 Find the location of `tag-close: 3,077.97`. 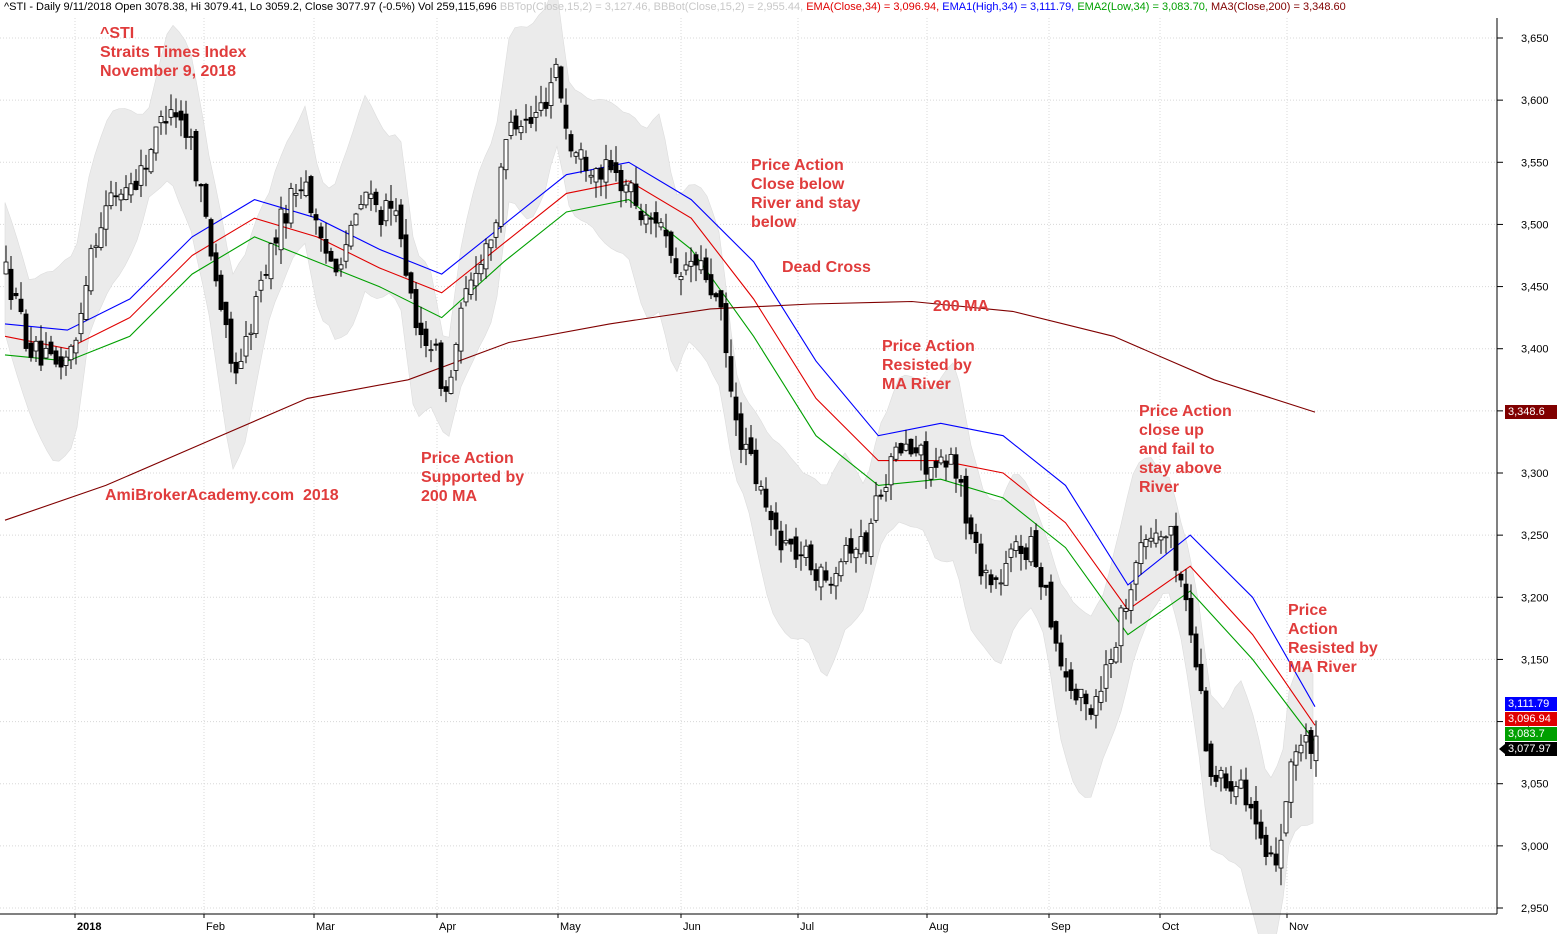

tag-close: 3,077.97 is located at coordinates (1531, 749).